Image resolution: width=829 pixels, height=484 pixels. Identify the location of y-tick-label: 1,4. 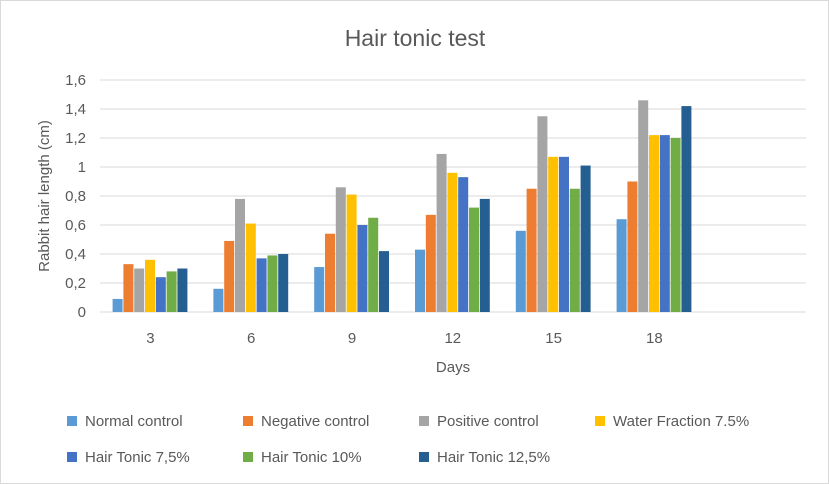
(75, 109).